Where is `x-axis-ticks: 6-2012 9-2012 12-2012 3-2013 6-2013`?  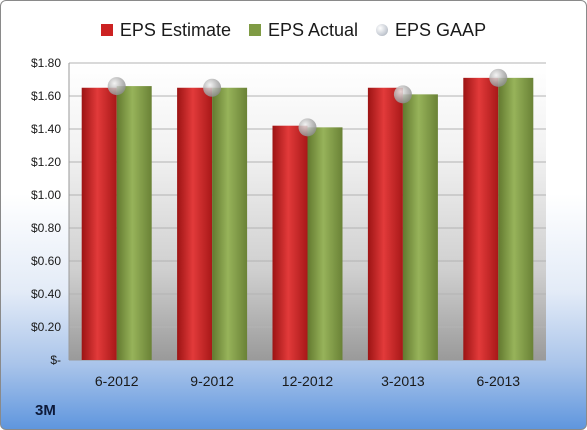 x-axis-ticks: 6-2012 9-2012 12-2012 3-2013 6-2013 is located at coordinates (307, 381).